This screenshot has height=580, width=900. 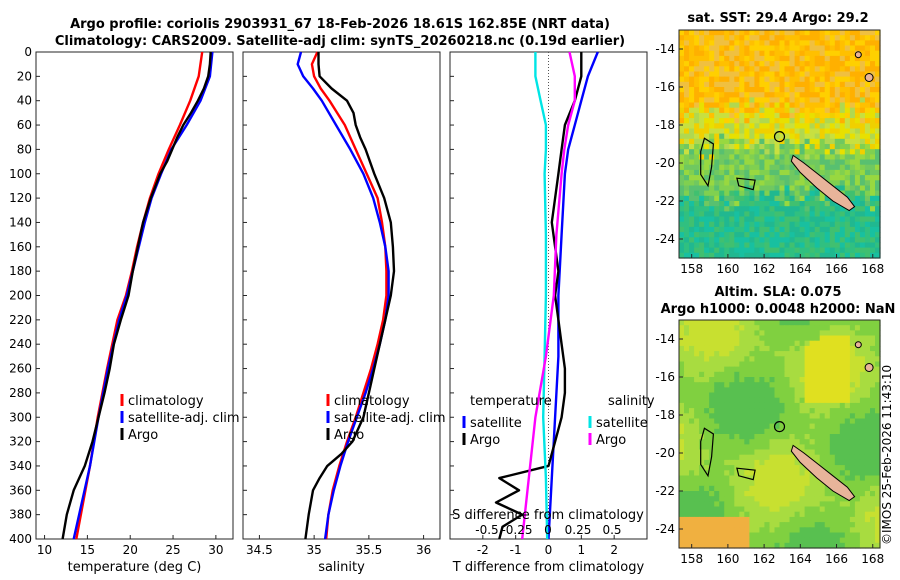 What do you see at coordinates (541, 296) in the screenshot?
I see `series-line-s-satellite` at bounding box center [541, 296].